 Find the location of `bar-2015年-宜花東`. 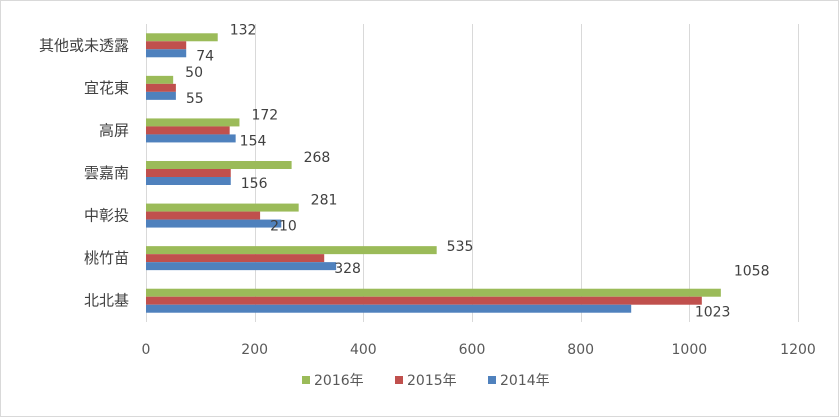

bar-2015年-宜花東 is located at coordinates (161, 87).